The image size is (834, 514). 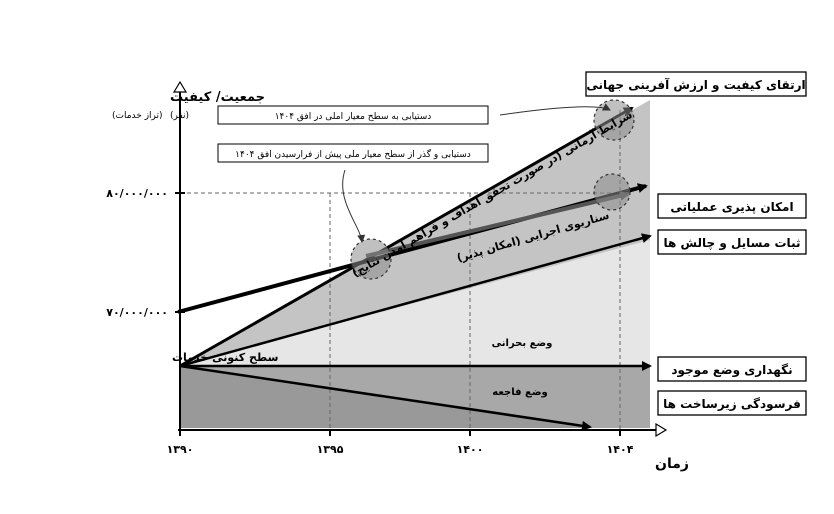 I want to click on x-tick-1: ۱۳۹۵, so click(x=330, y=449).